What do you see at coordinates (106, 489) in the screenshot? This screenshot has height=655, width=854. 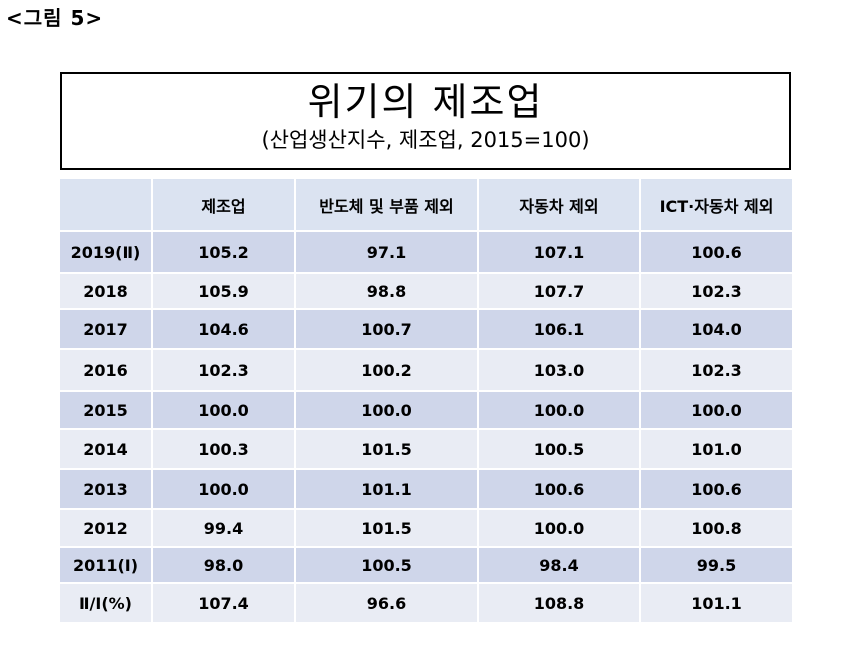 I see `row-year: 2013` at bounding box center [106, 489].